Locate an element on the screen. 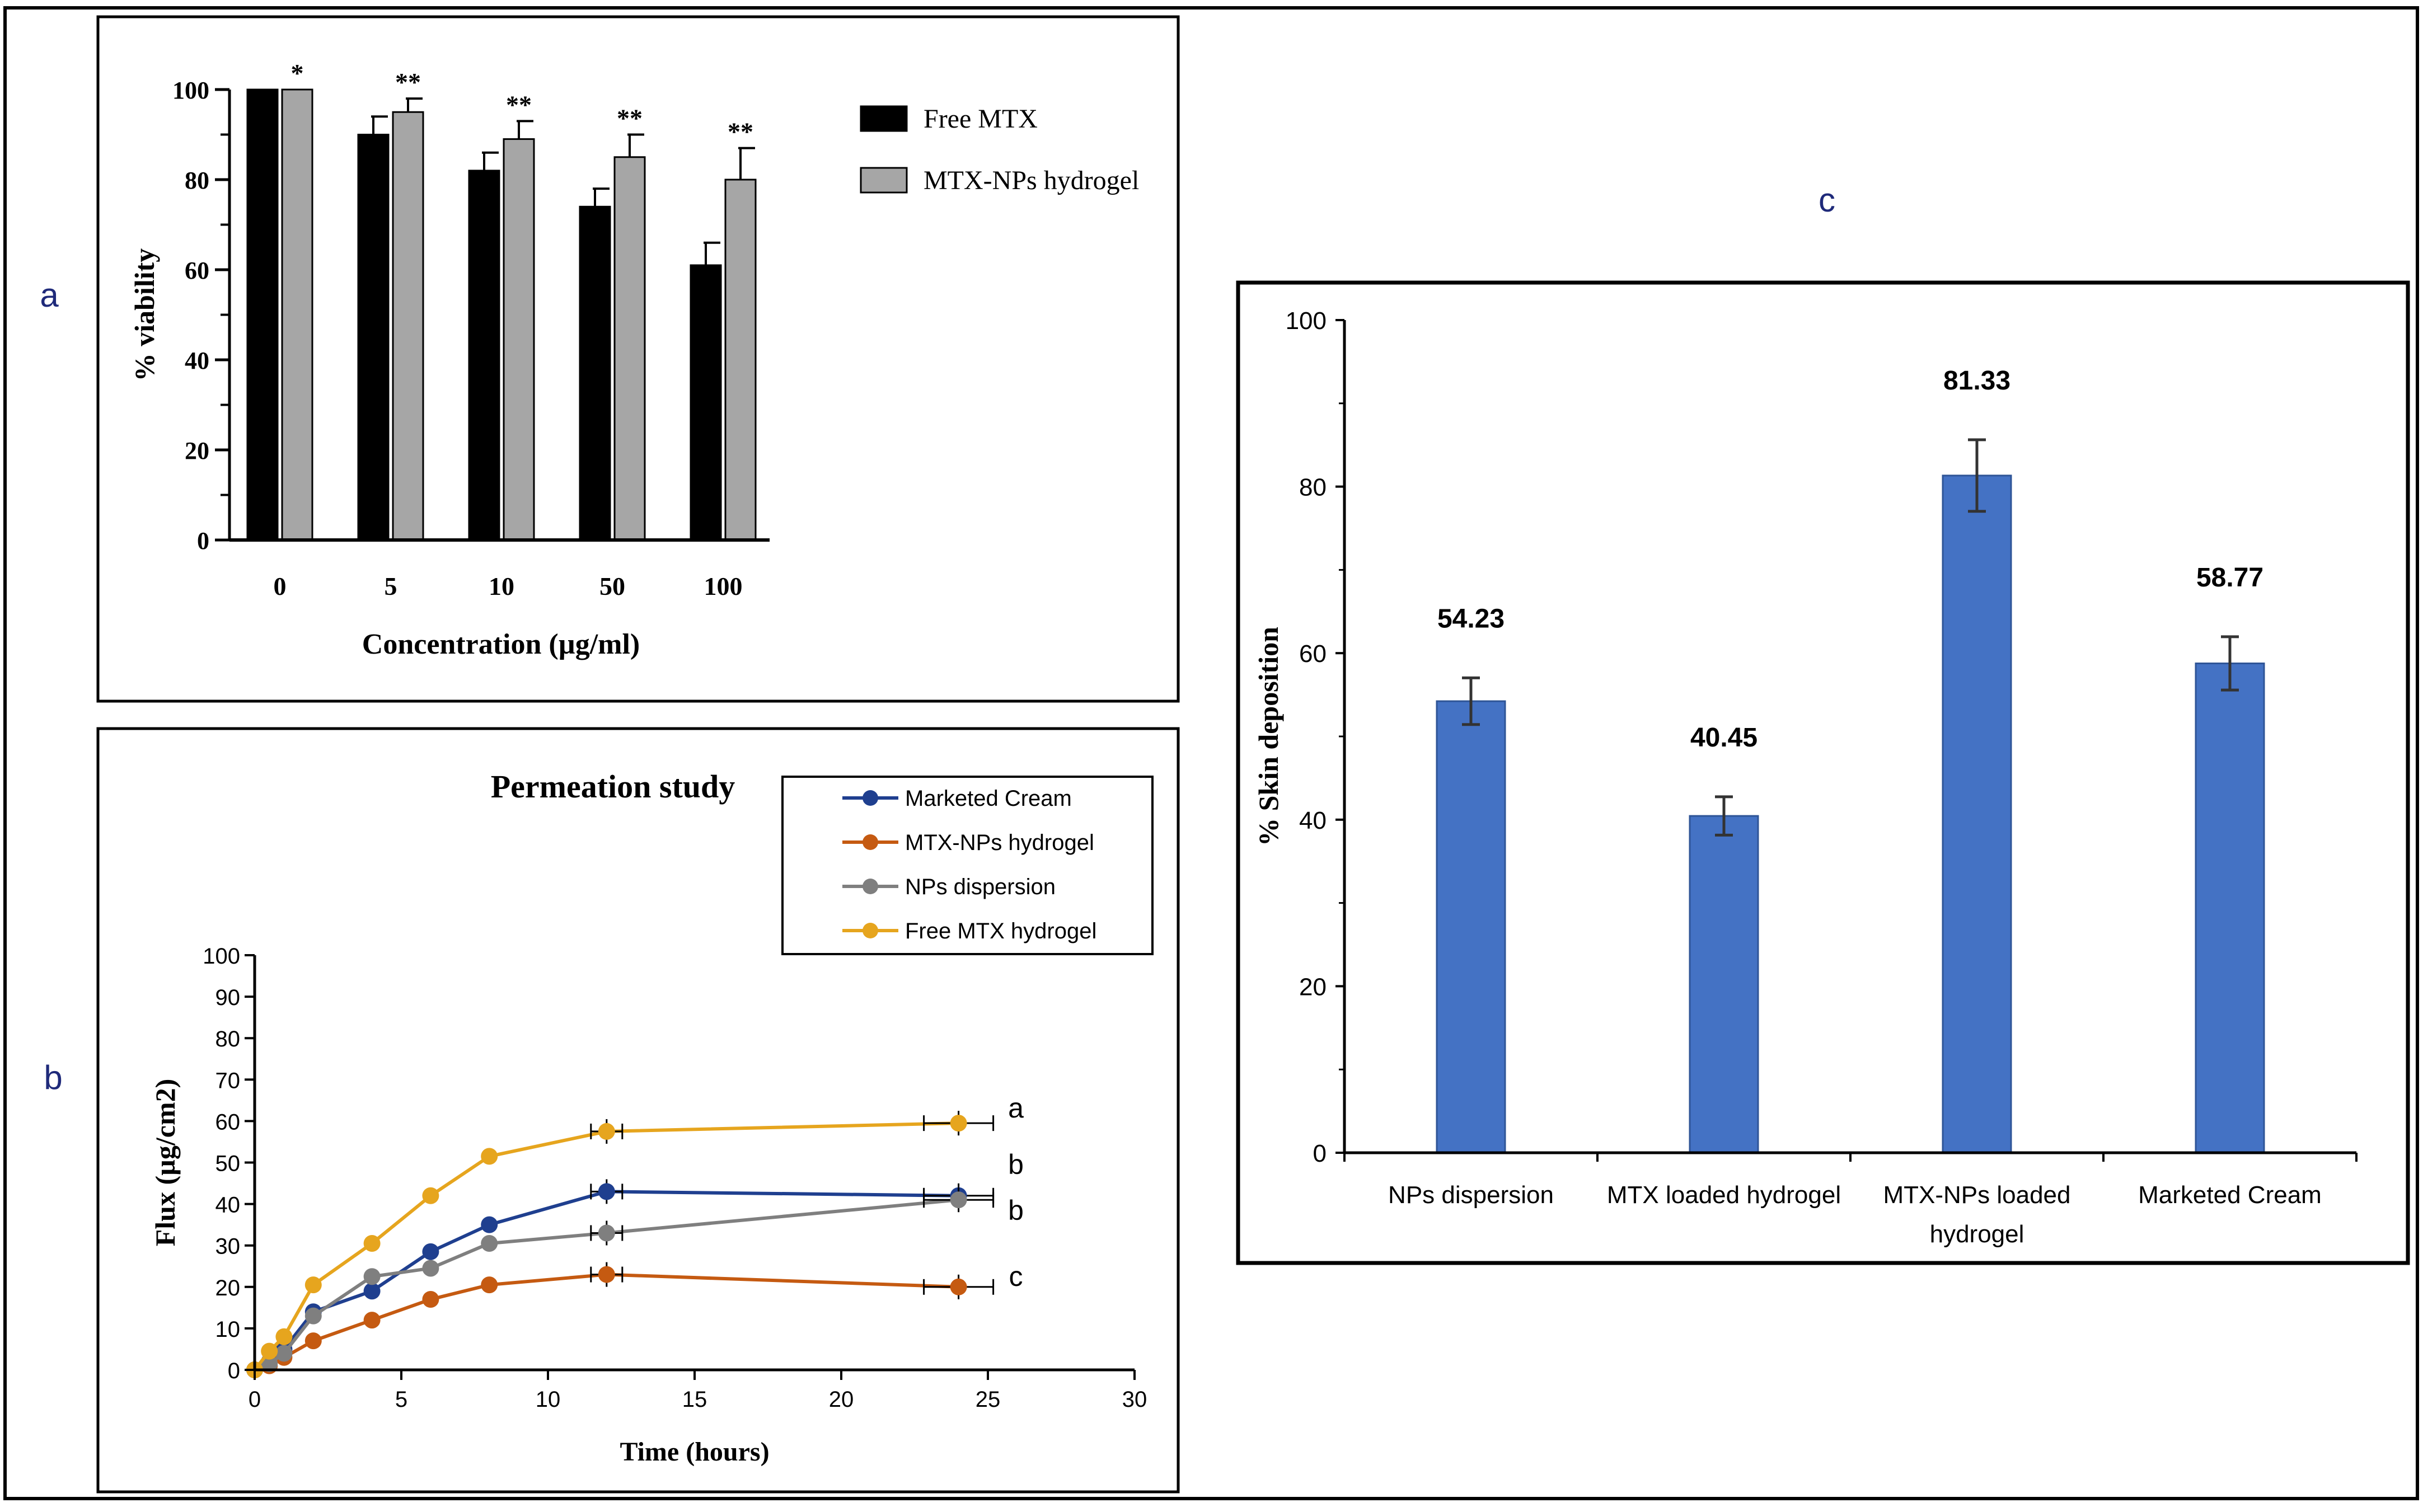  a-x-tick-label: 10 is located at coordinates (501, 586).